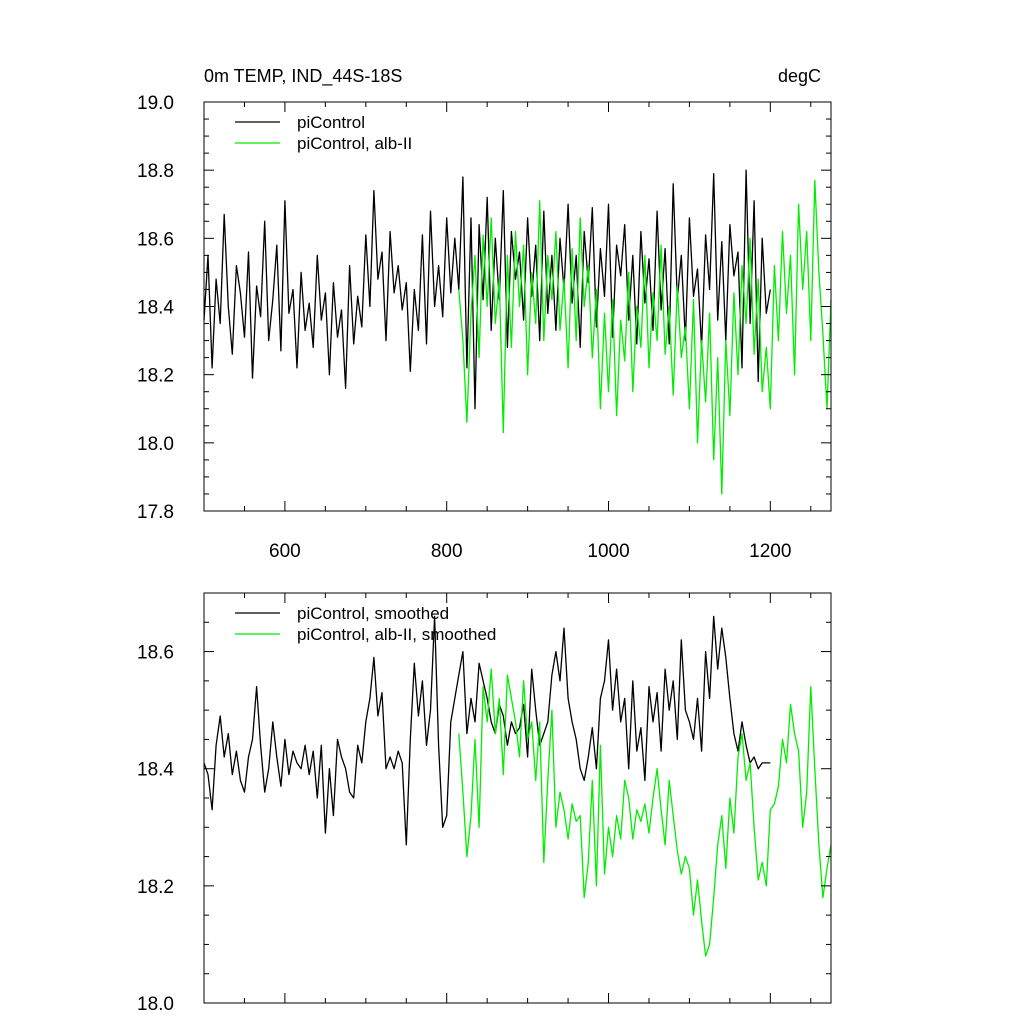 The height and width of the screenshot is (1024, 1024). What do you see at coordinates (530, 551) in the screenshot?
I see `top-xtick-labels: 600 800 1000 1200` at bounding box center [530, 551].